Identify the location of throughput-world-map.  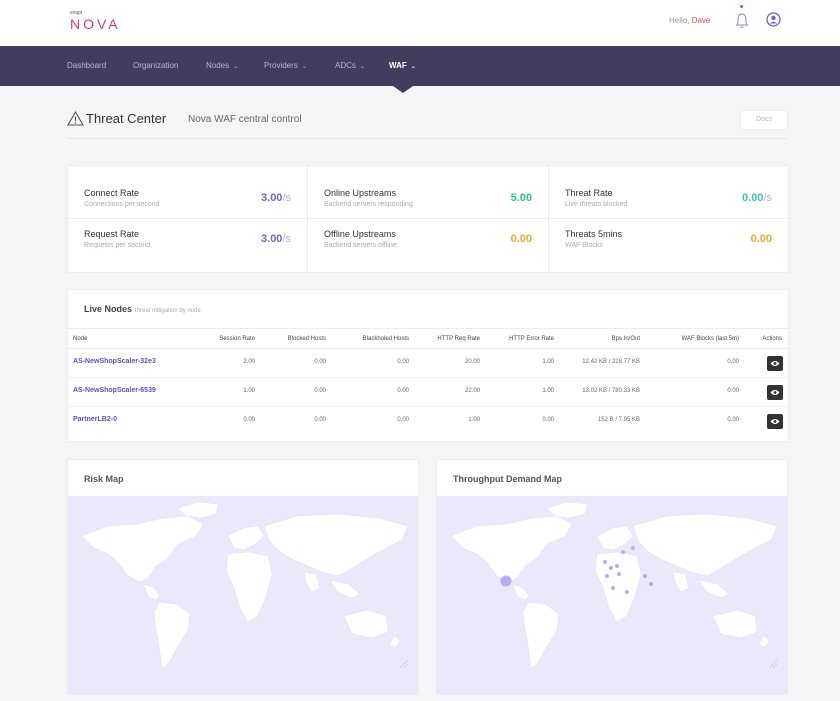
(612, 595).